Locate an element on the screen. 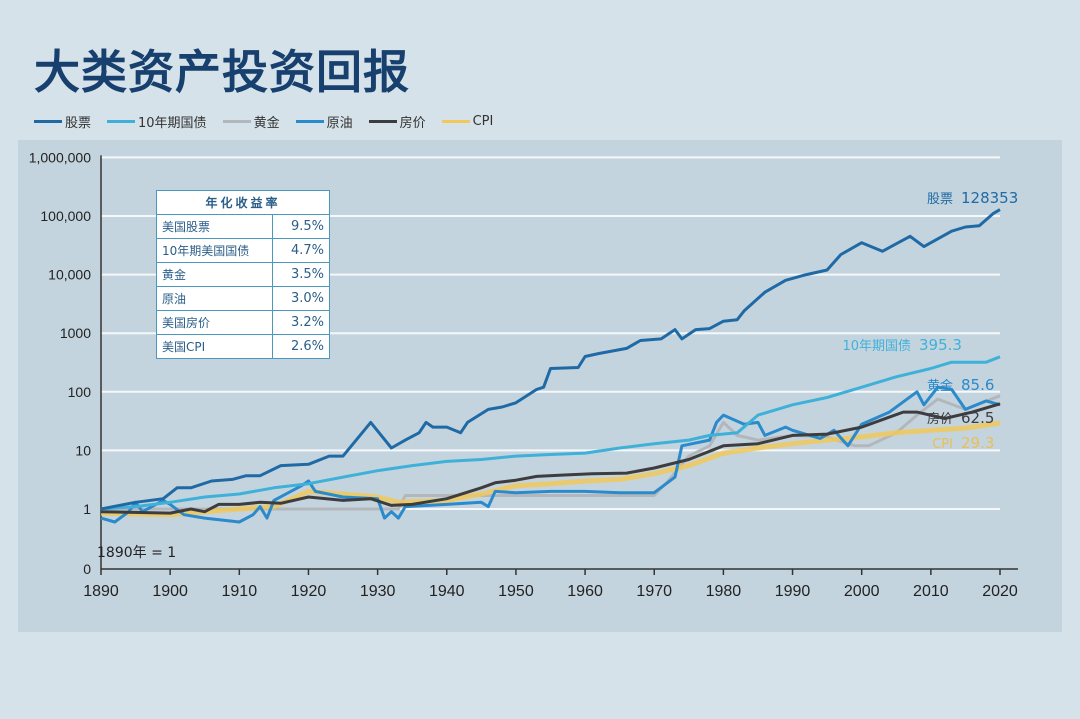 The image size is (1080, 719). x-tick-label: 2010 is located at coordinates (931, 591).